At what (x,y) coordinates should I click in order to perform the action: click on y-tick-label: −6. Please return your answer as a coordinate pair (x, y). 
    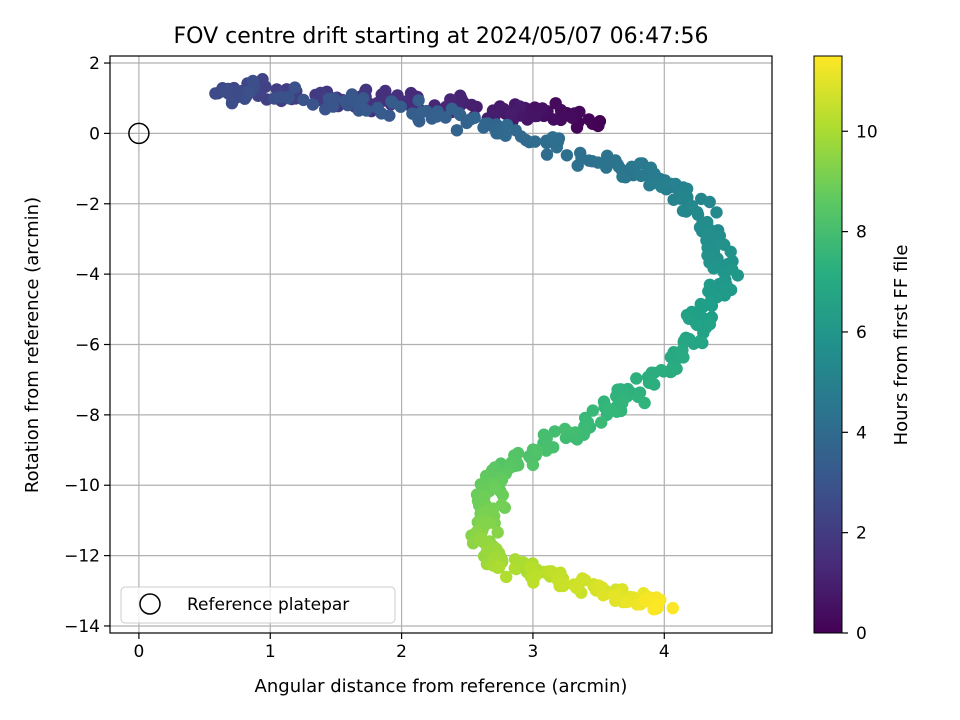
    Looking at the image, I should click on (87, 346).